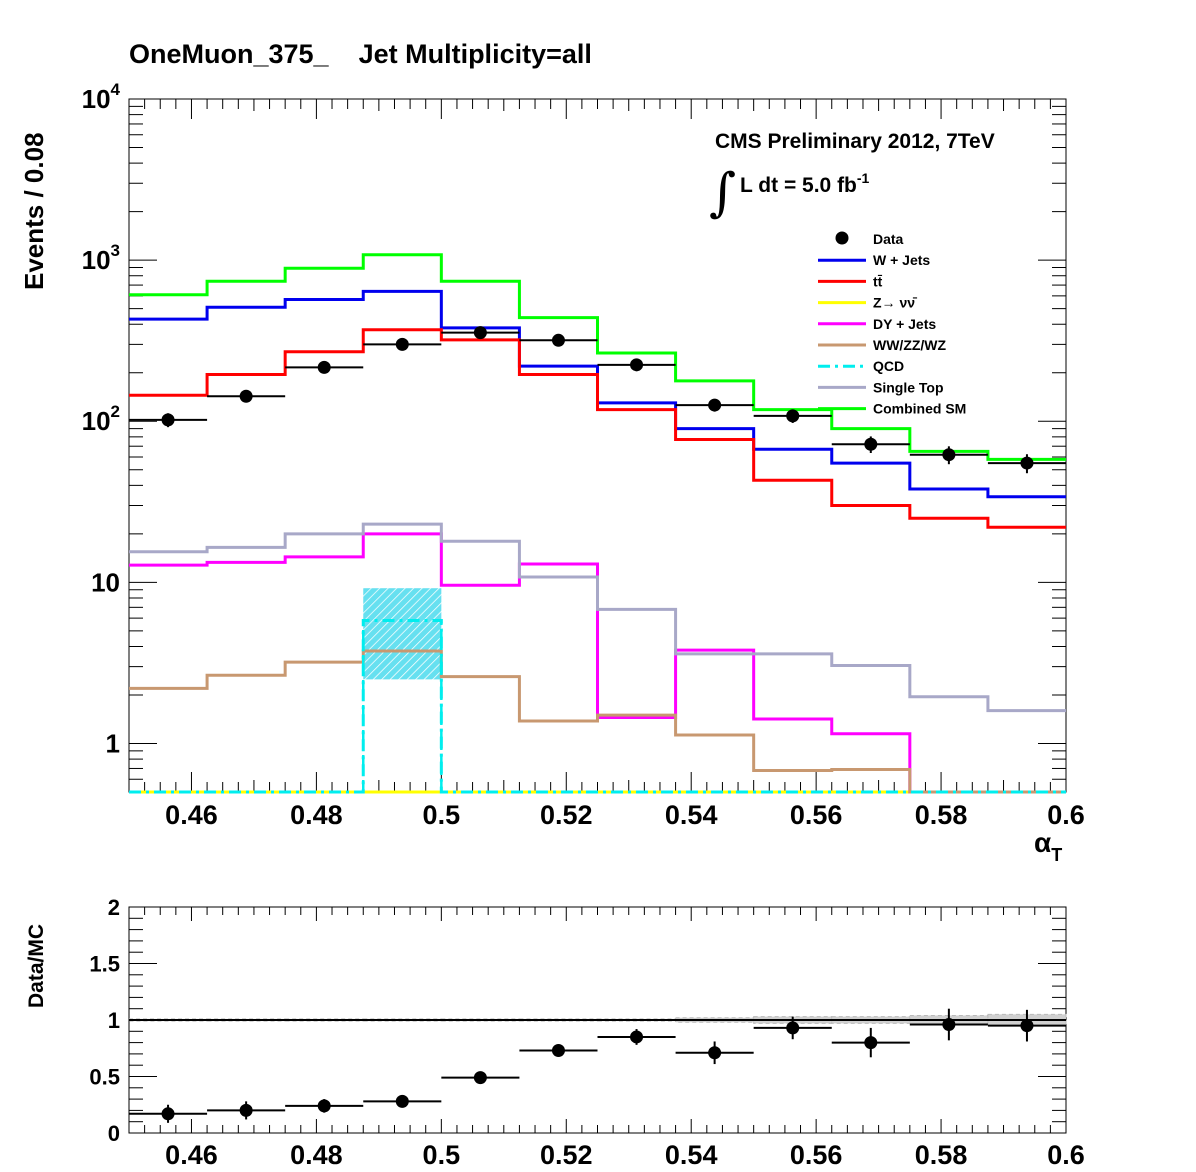 This screenshot has height=1172, width=1196. I want to click on ratio-x-tick-label: 0.46, so click(191, 1155).